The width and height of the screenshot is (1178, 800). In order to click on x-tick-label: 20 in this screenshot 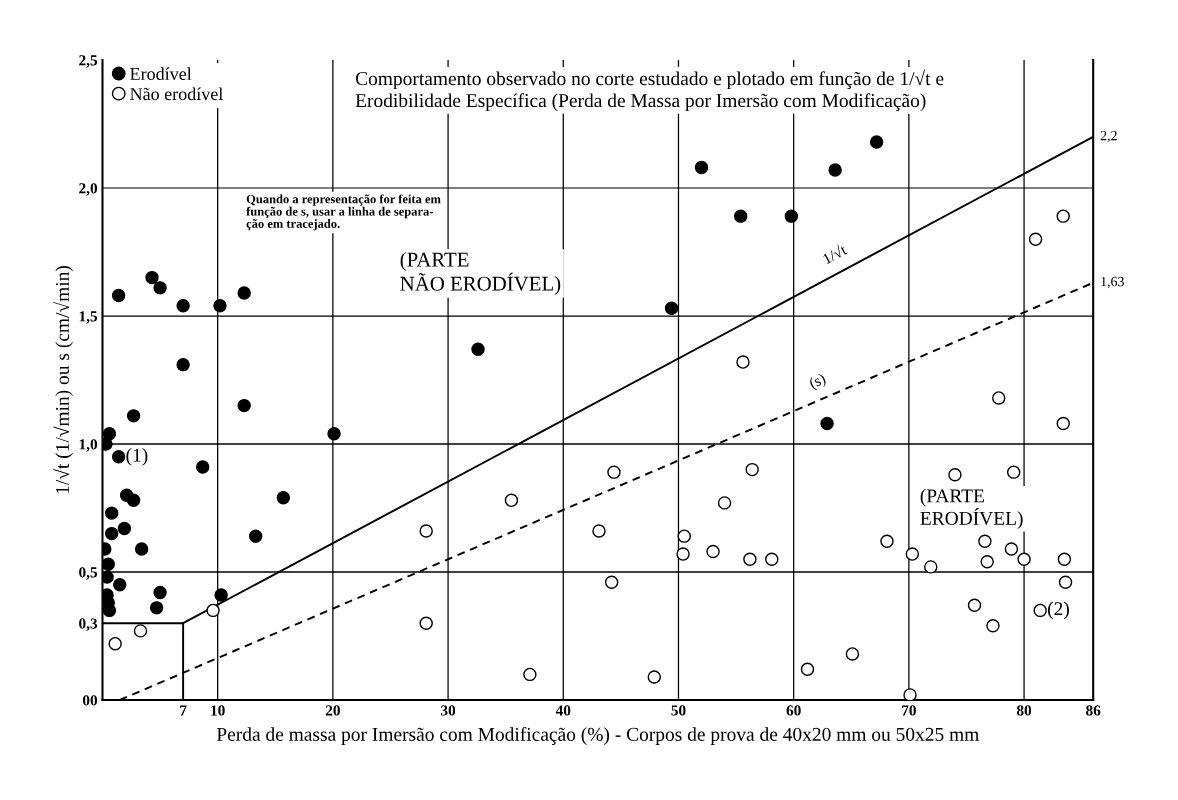, I will do `click(332, 710)`.